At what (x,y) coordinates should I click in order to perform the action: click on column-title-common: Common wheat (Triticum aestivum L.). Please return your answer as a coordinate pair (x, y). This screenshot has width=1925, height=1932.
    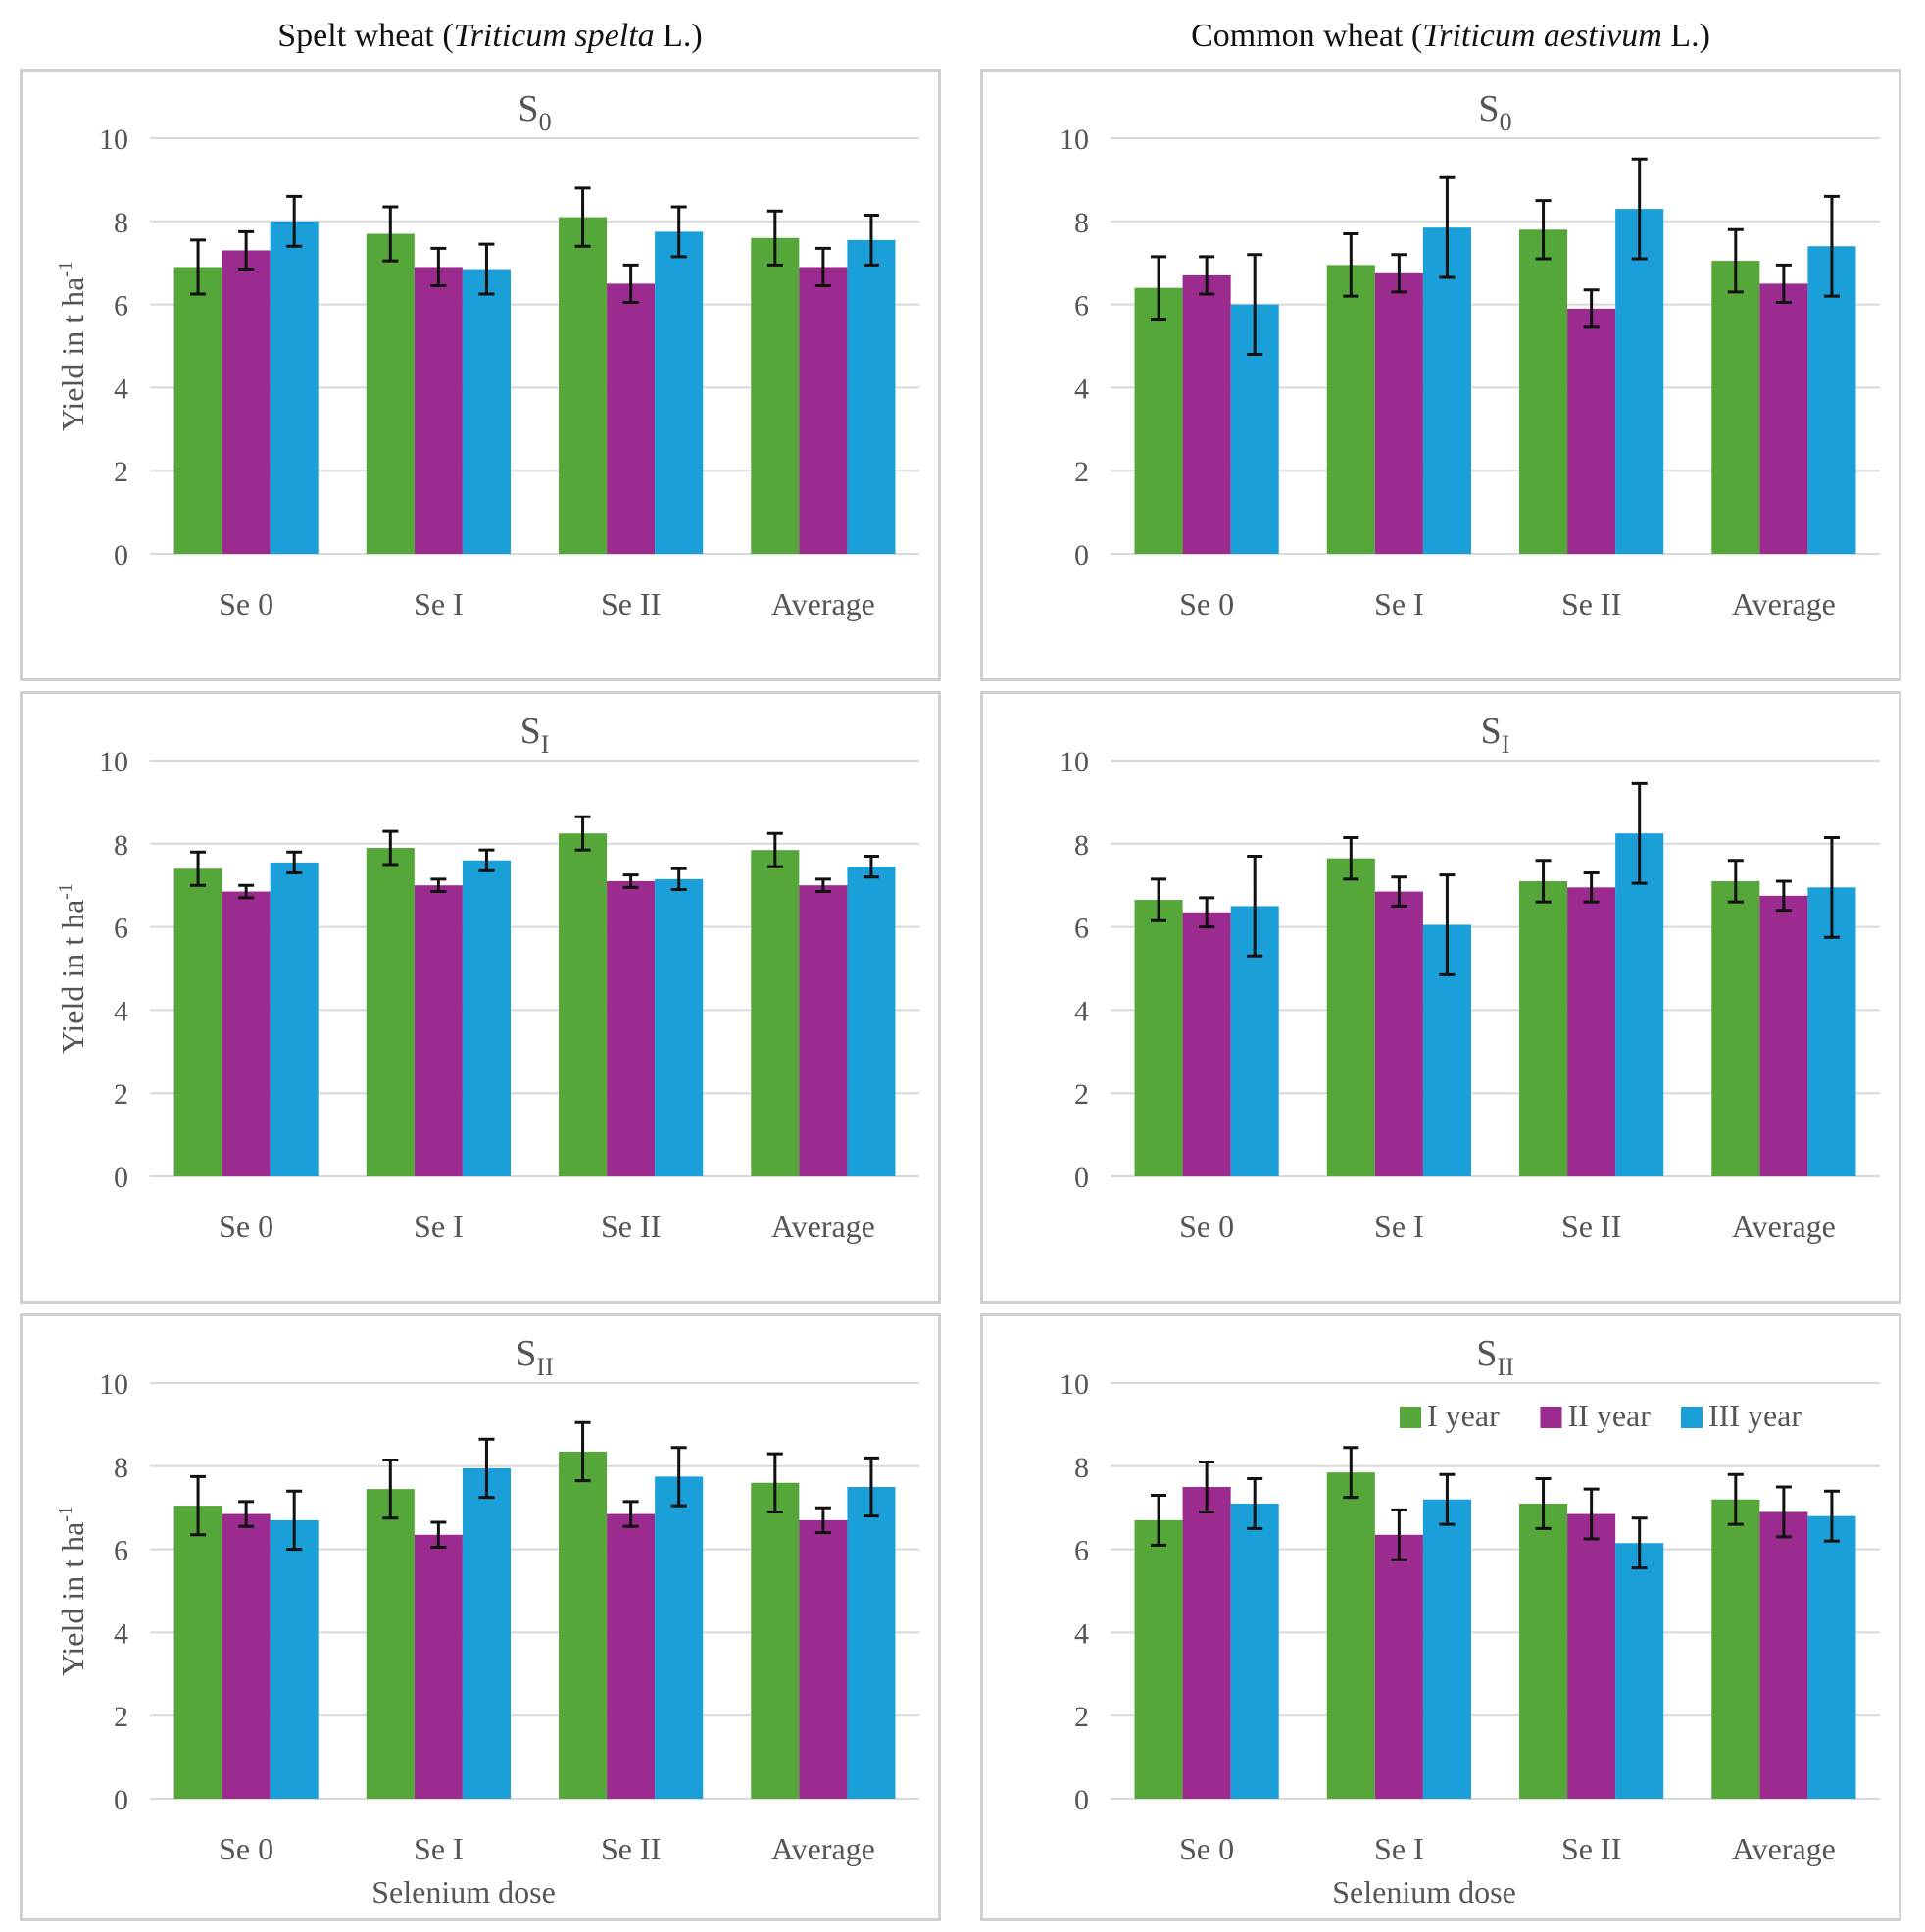
    Looking at the image, I should click on (1450, 36).